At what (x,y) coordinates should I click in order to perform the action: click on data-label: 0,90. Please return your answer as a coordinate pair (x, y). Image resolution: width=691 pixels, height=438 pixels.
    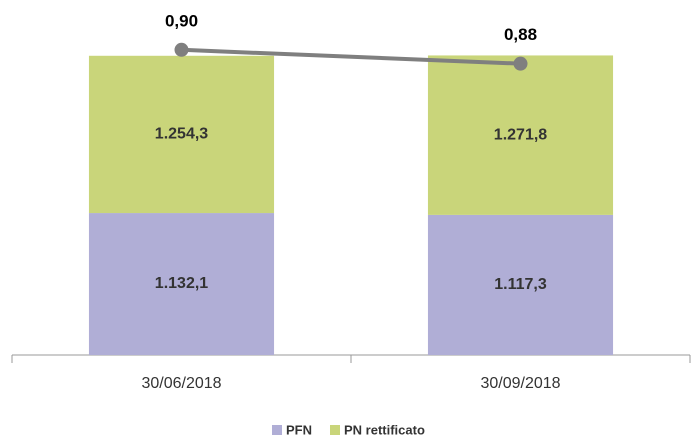
    Looking at the image, I should click on (181, 20).